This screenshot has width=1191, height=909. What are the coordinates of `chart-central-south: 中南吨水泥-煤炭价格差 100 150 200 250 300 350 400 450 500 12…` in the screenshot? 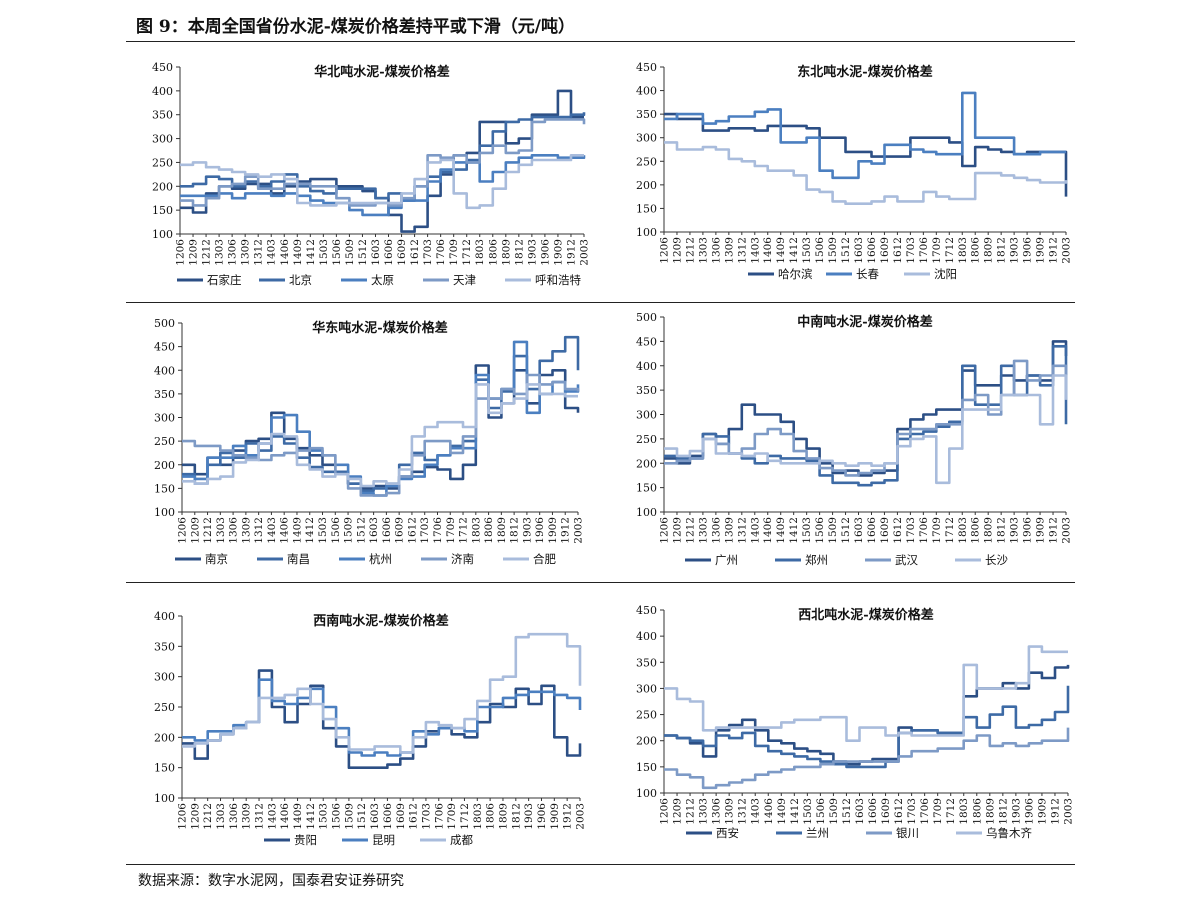 It's located at (854, 439).